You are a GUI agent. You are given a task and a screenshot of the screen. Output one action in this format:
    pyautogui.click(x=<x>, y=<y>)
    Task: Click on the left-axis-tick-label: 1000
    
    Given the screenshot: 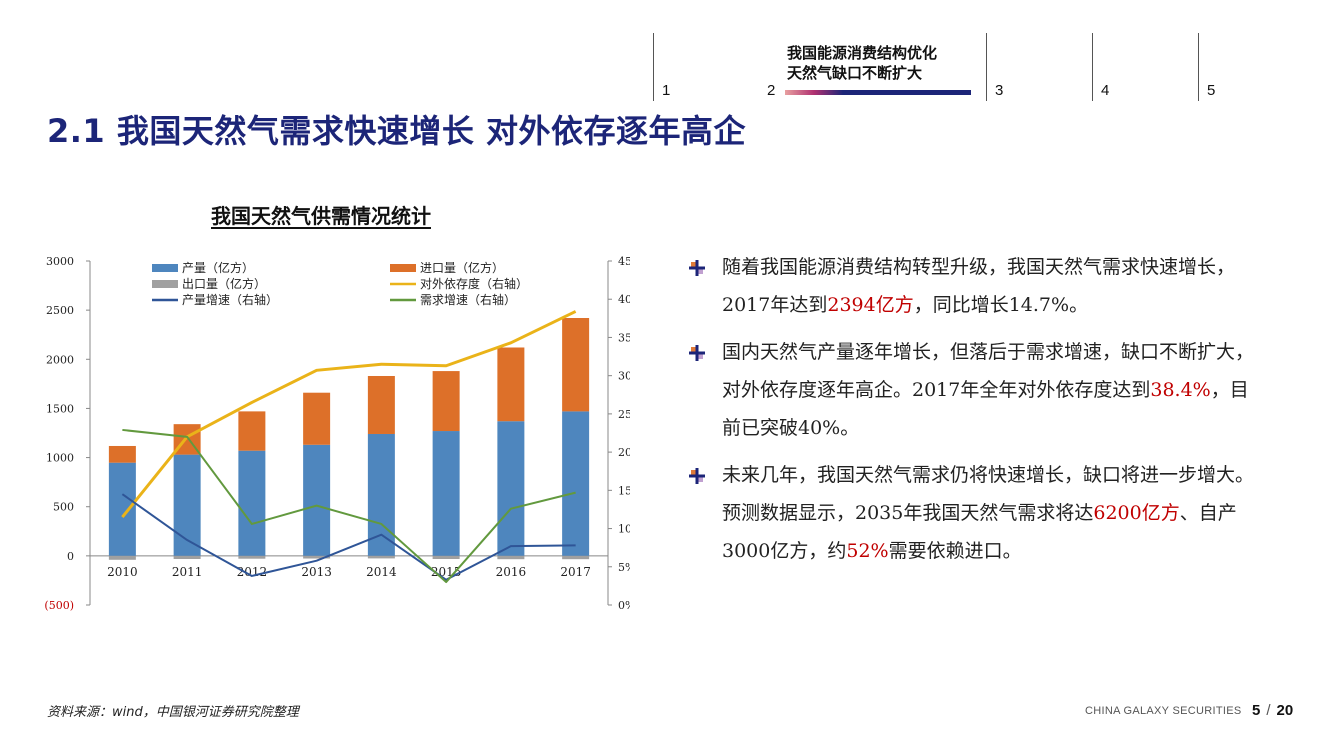 What is the action you would take?
    pyautogui.click(x=60, y=458)
    